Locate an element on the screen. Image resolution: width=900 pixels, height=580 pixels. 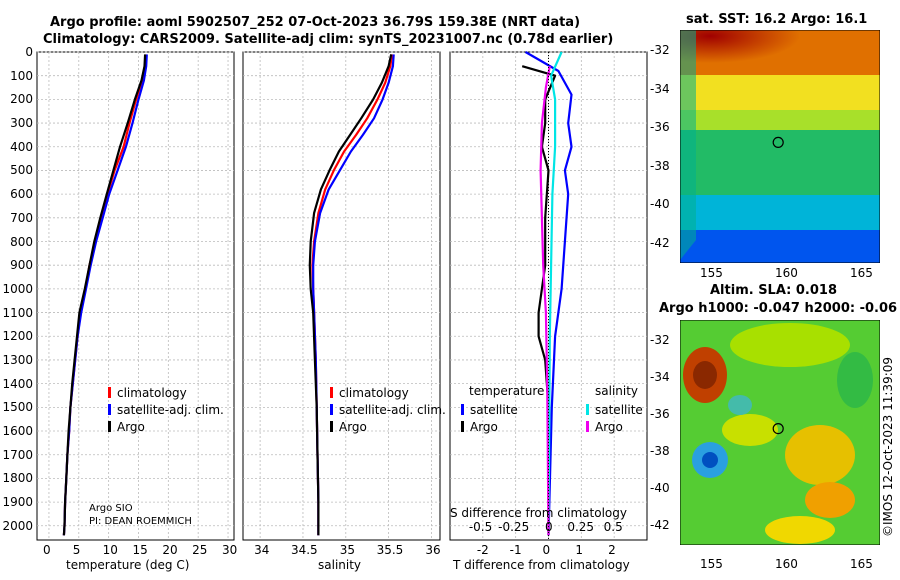
map-lat-tick-label: -42 is located at coordinates (660, 525).